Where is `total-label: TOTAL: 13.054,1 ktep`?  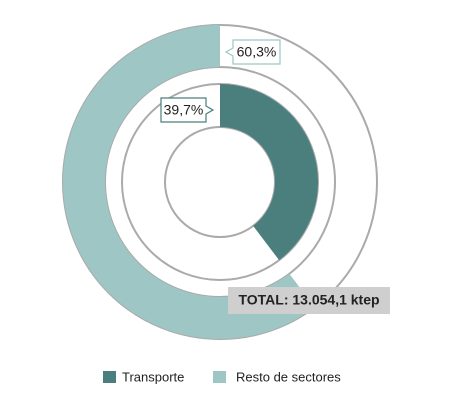 total-label: TOTAL: 13.054,1 ktep is located at coordinates (308, 300).